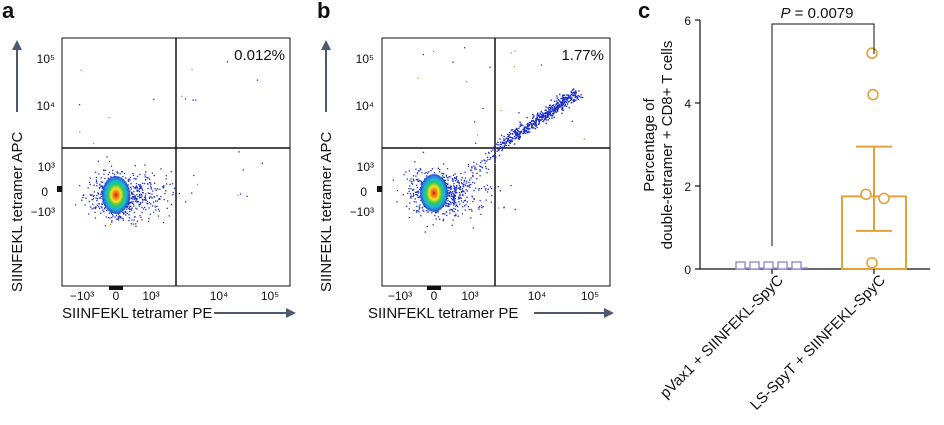 This screenshot has height=425, width=944. I want to click on x-axis-label-b: SIINFEKL tetramer PE, so click(443, 313).